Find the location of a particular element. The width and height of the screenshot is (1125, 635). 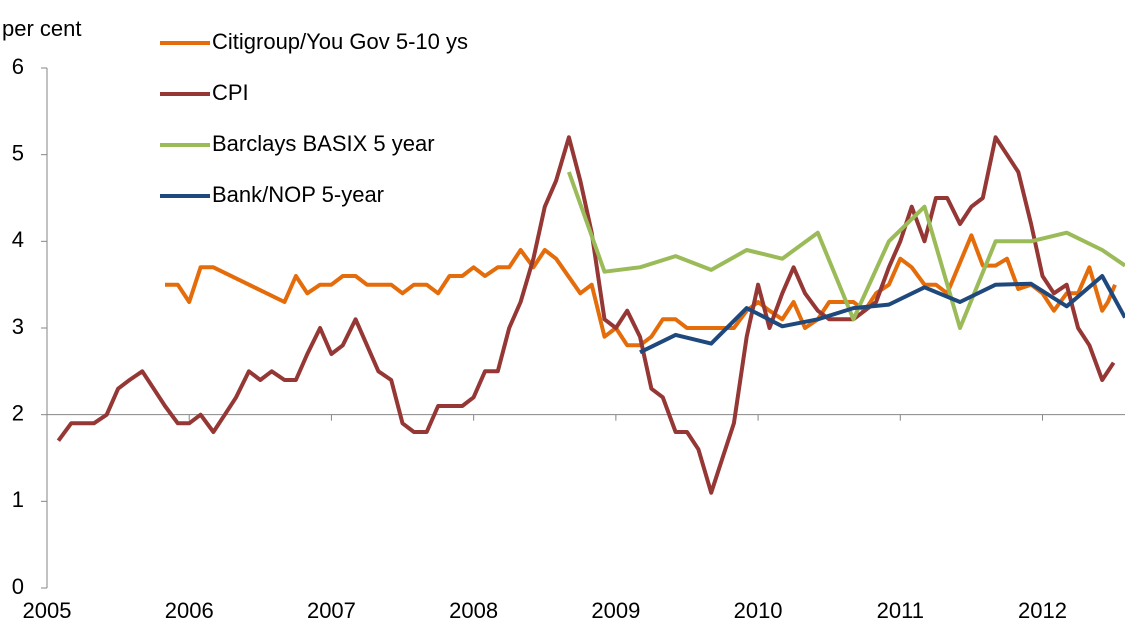

x-tick-label: 2009 is located at coordinates (615, 610).